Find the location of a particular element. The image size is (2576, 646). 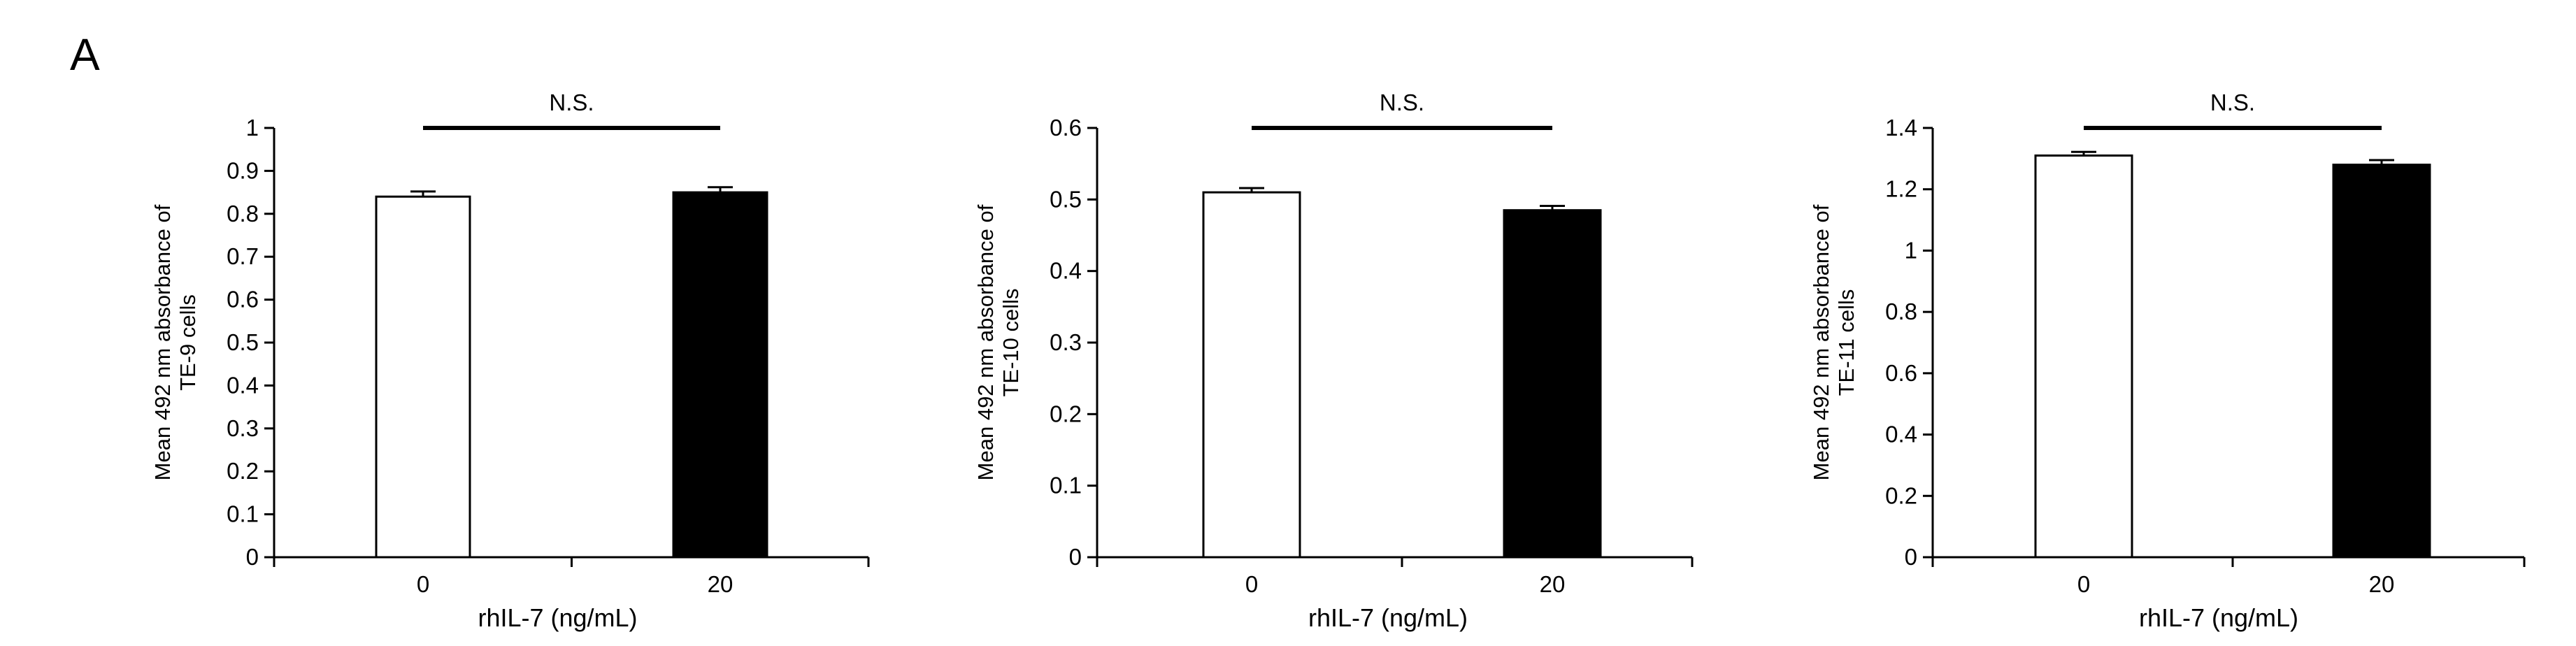

y-axis-label-line: TE-11 cells is located at coordinates (1846, 343).